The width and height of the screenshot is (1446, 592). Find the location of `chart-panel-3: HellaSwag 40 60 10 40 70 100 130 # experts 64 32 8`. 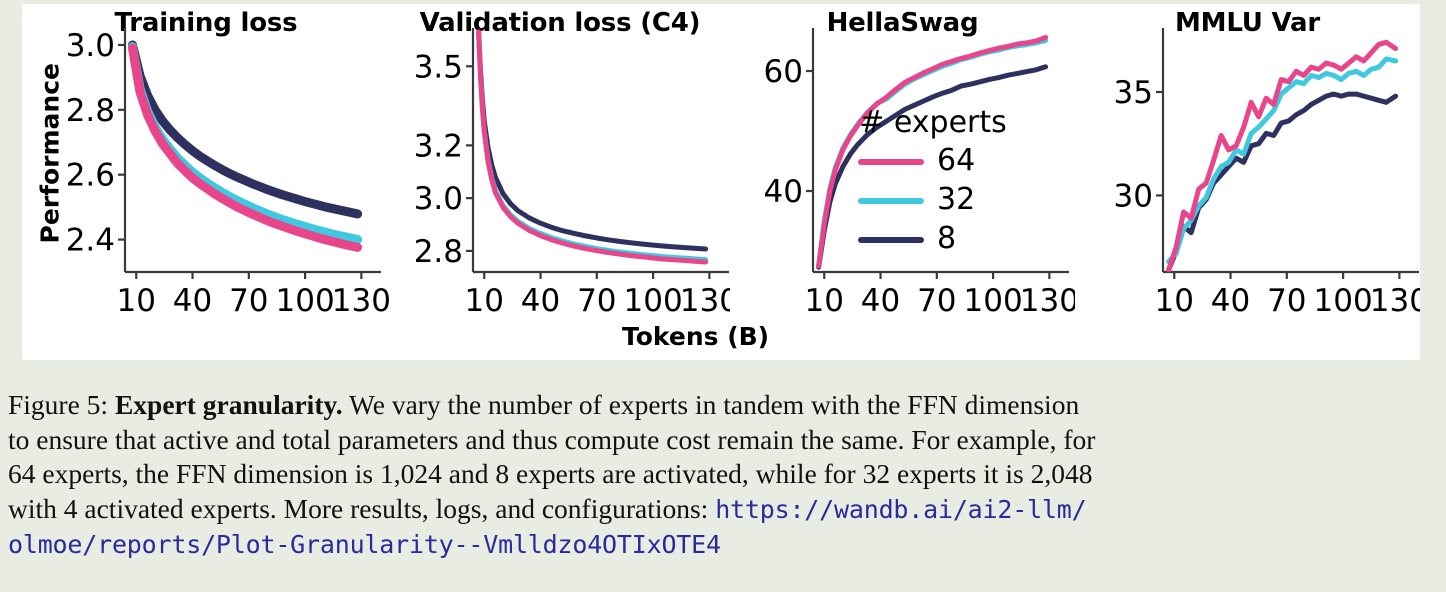

chart-panel-3: HellaSwag 40 60 10 40 70 100 130 # experts 64 32 8 is located at coordinates (902, 182).